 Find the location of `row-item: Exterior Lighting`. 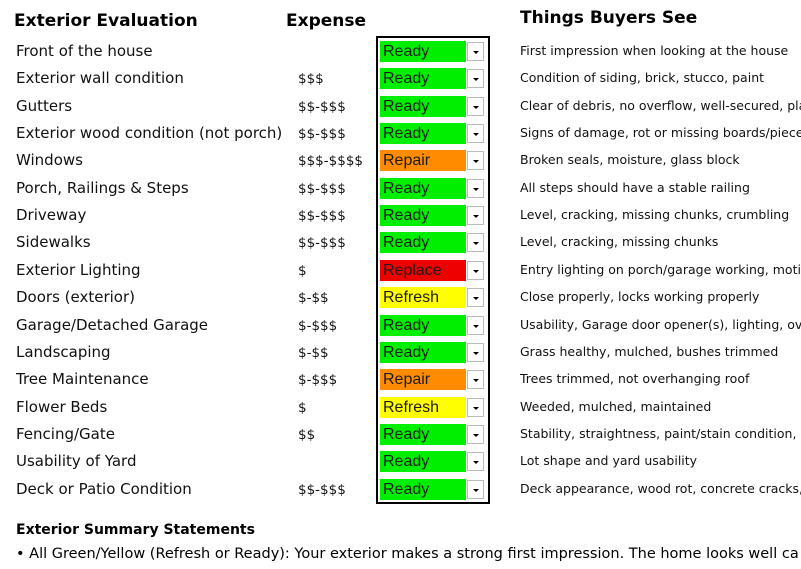

row-item: Exterior Lighting is located at coordinates (78, 269).